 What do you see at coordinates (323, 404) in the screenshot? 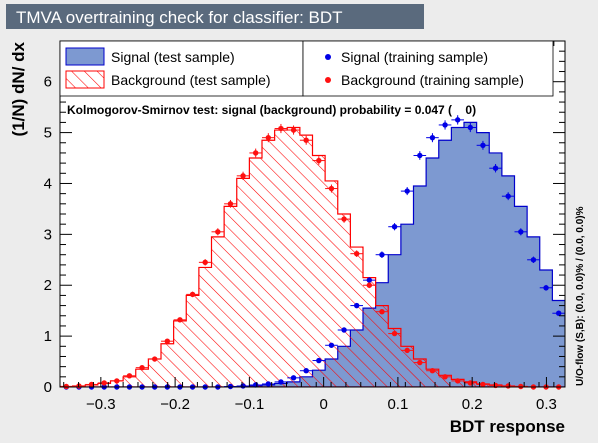
I see `x-tick-label: 0` at bounding box center [323, 404].